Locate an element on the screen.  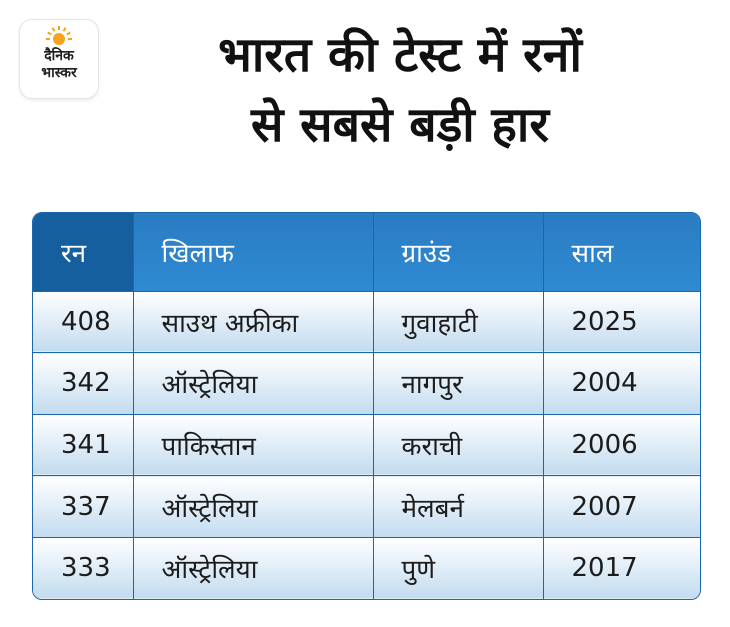
cell-ground: पुणे is located at coordinates (458, 567).